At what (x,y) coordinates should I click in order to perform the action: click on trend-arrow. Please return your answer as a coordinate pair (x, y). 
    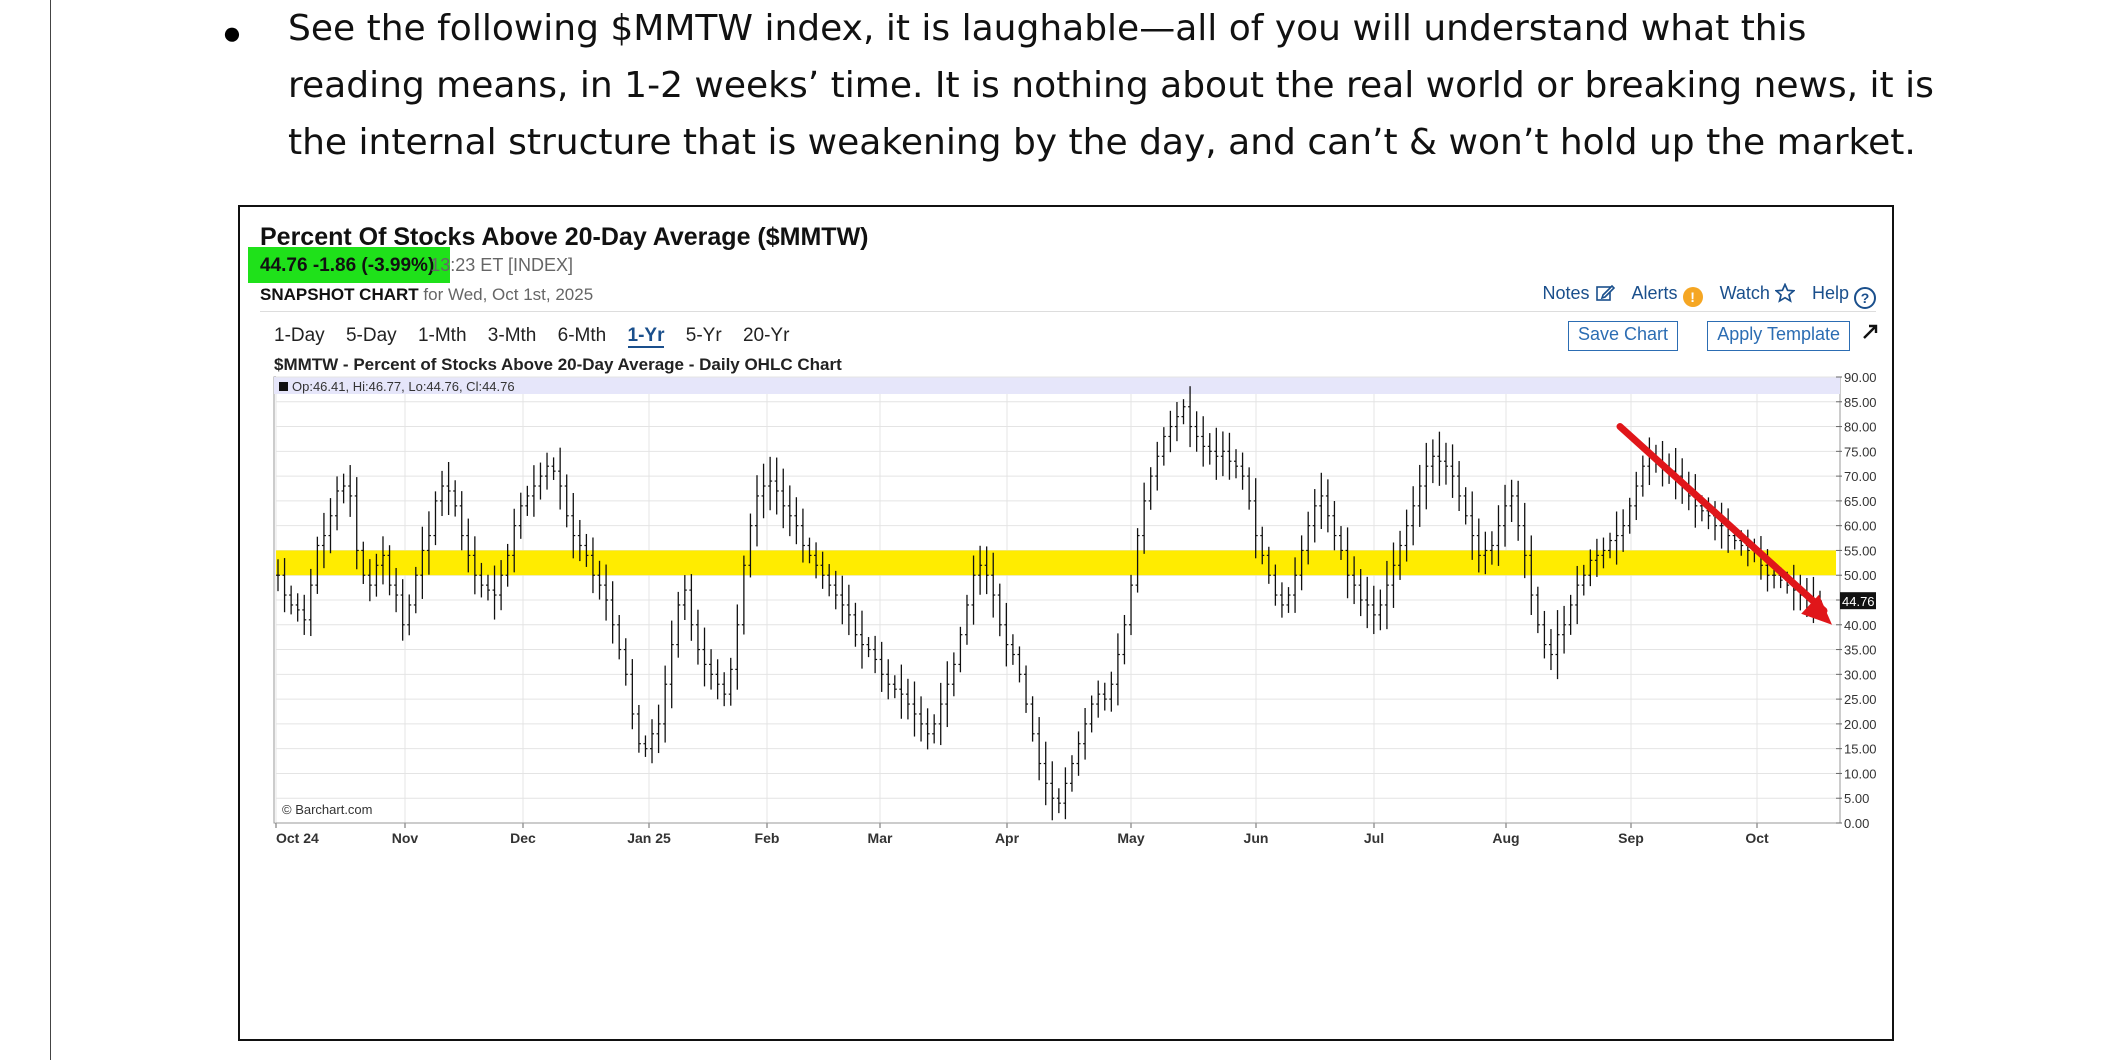
    Looking at the image, I should click on (1724, 524).